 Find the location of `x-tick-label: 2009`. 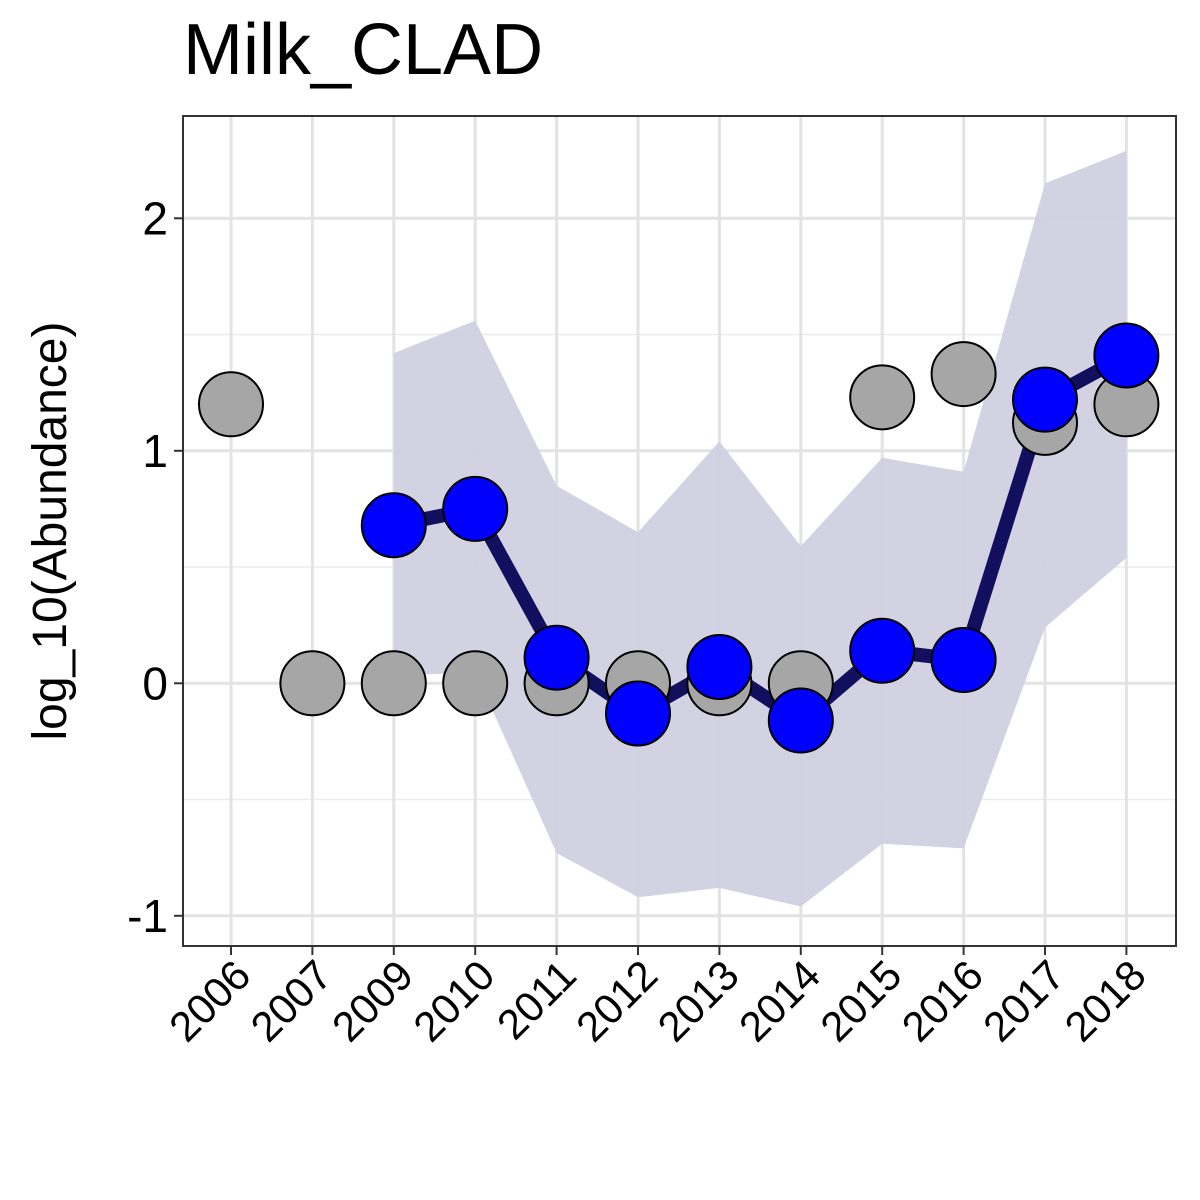

x-tick-label: 2009 is located at coordinates (372, 1000).